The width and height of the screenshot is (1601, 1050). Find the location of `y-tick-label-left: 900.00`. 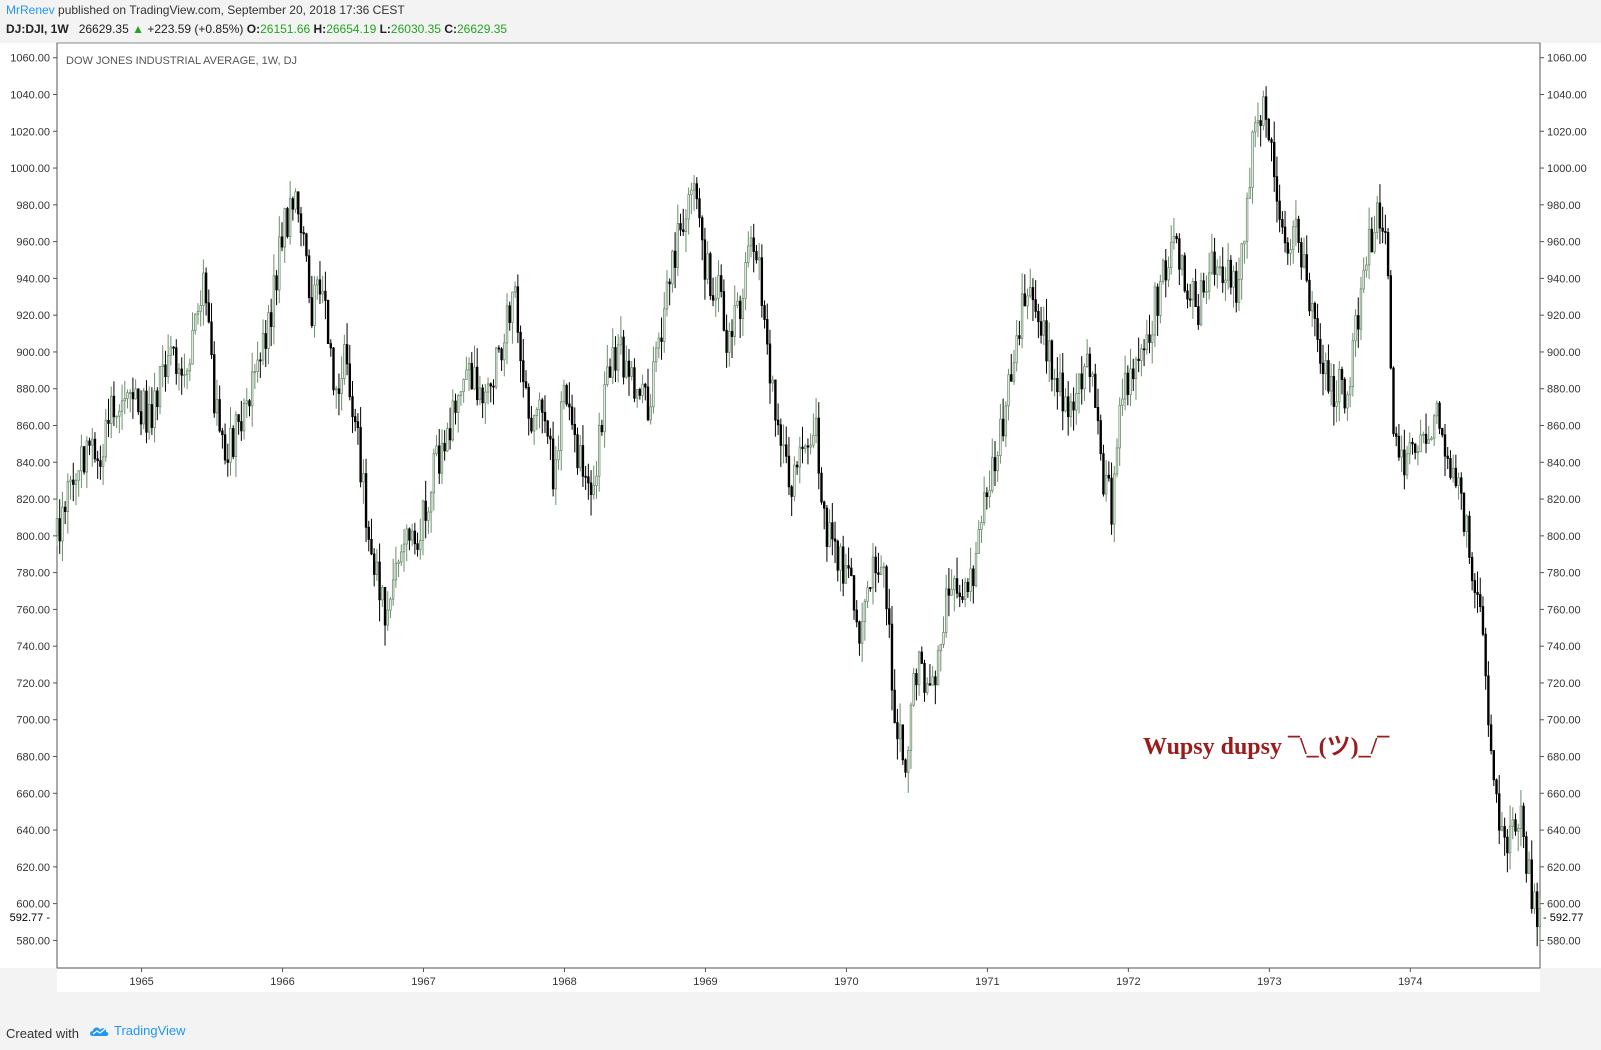

y-tick-label-left: 900.00 is located at coordinates (33, 353).